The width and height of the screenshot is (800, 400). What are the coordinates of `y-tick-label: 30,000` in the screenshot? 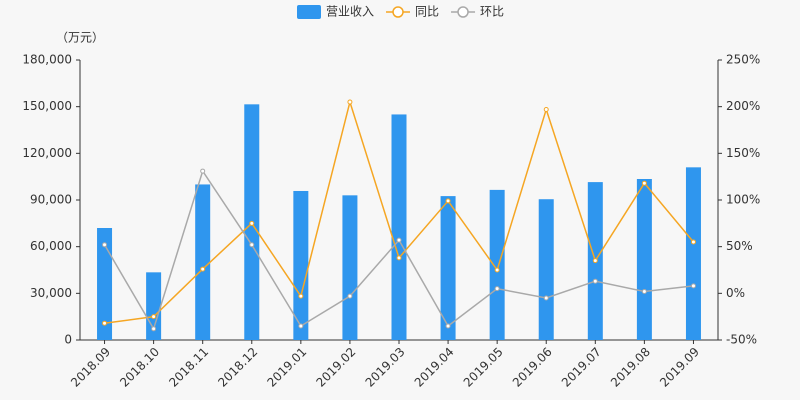 It's located at (51, 293).